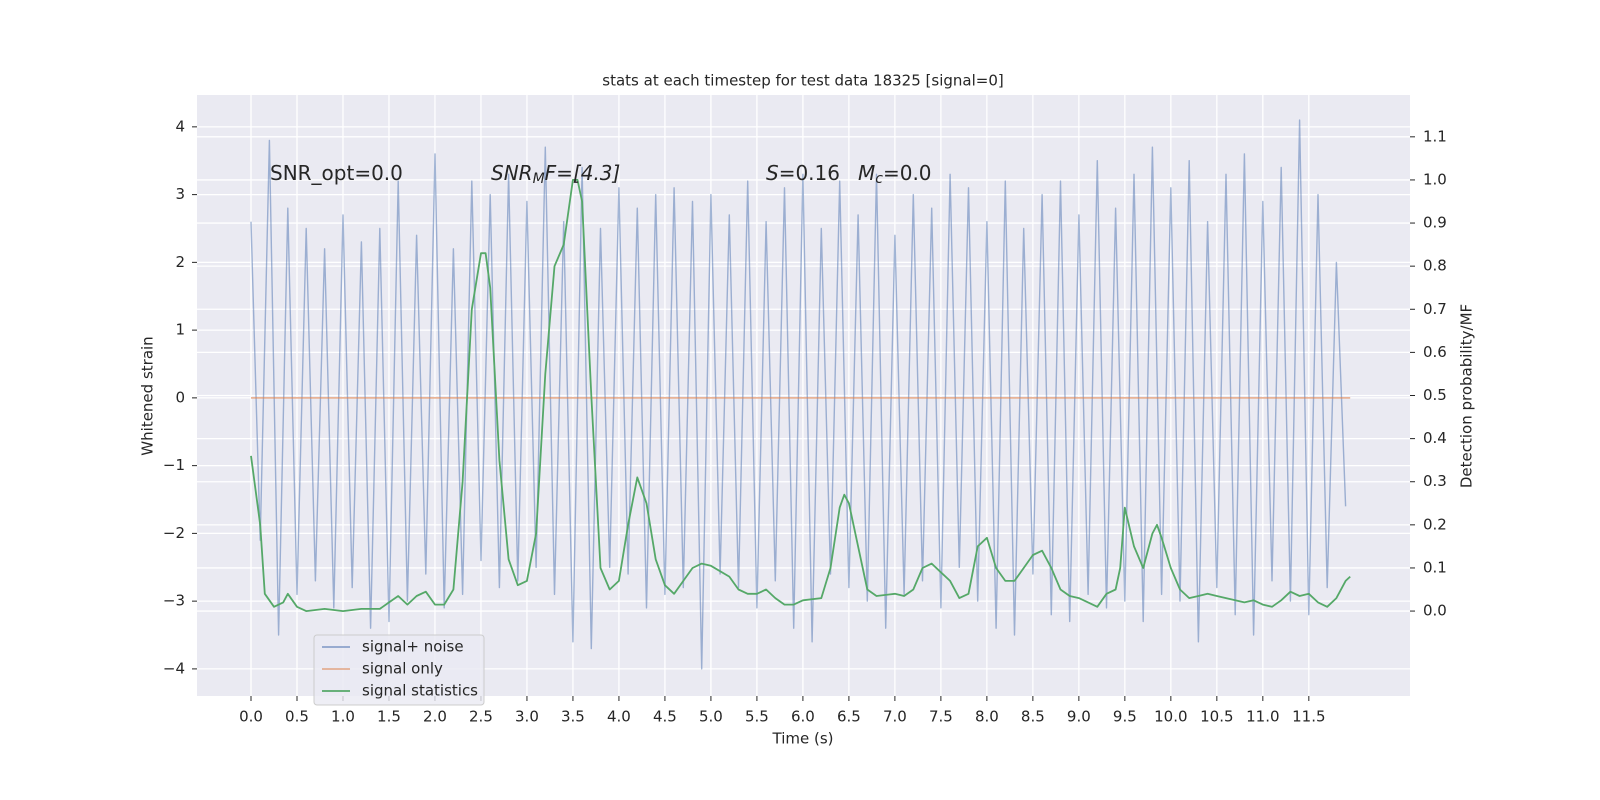  I want to click on y2-tick-label: 0.5, so click(1435, 395).